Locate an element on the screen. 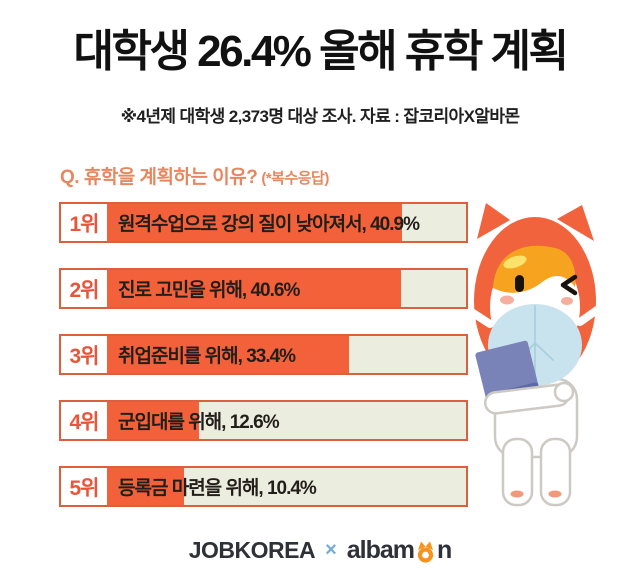 This screenshot has width=640, height=584. footer-logos: JOBKOREA × albam n is located at coordinates (320, 550).